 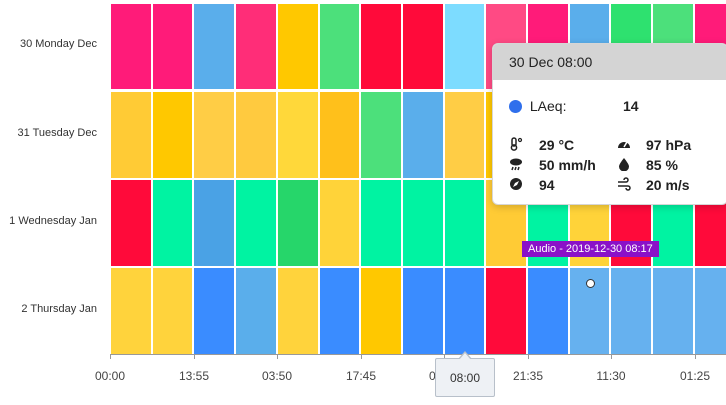 I want to click on series-value: 14, so click(x=631, y=106).